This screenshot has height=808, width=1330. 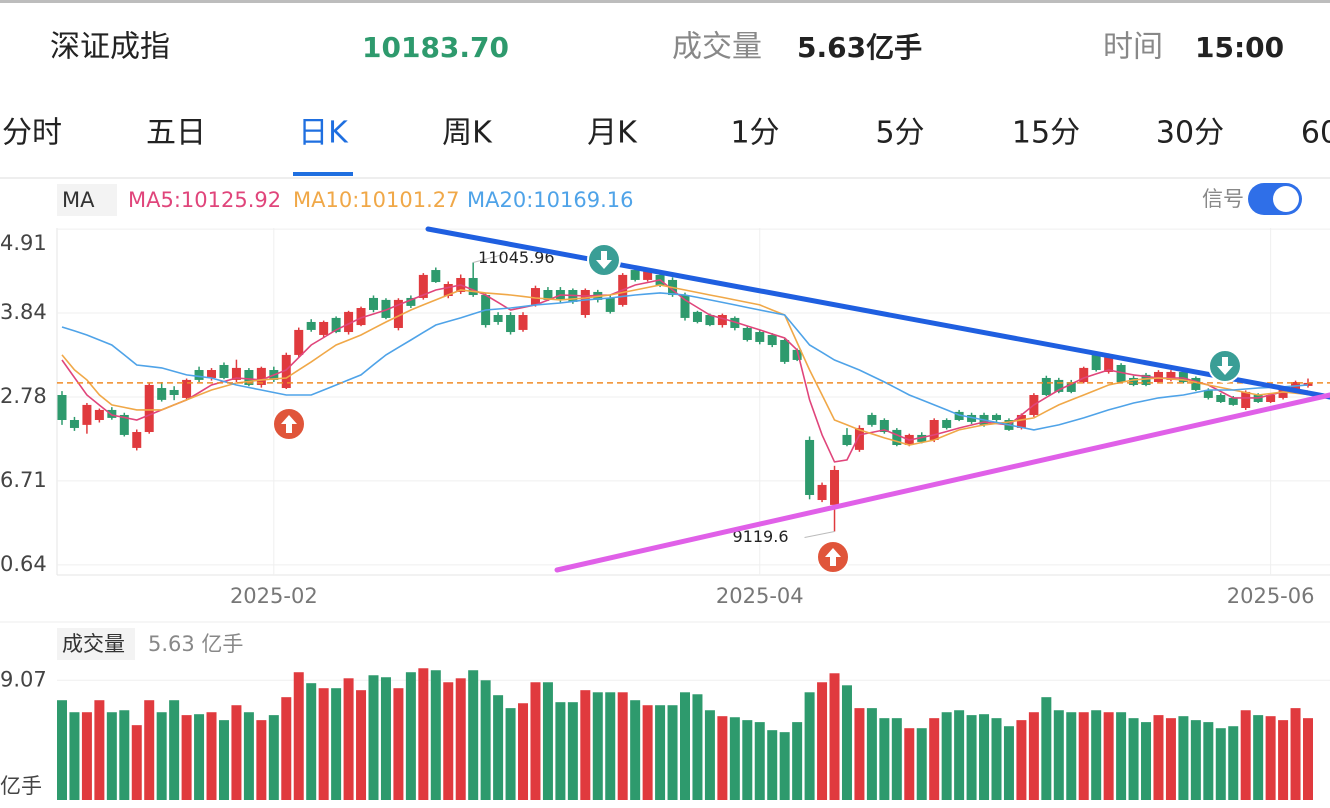 I want to click on buy-signal, so click(x=833, y=557).